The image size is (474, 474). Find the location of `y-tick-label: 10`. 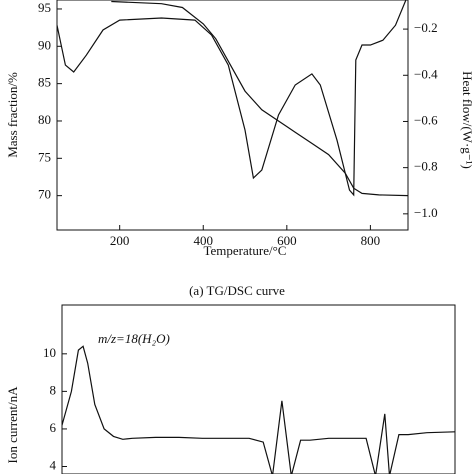

y-tick-label: 10 is located at coordinates (49, 352).